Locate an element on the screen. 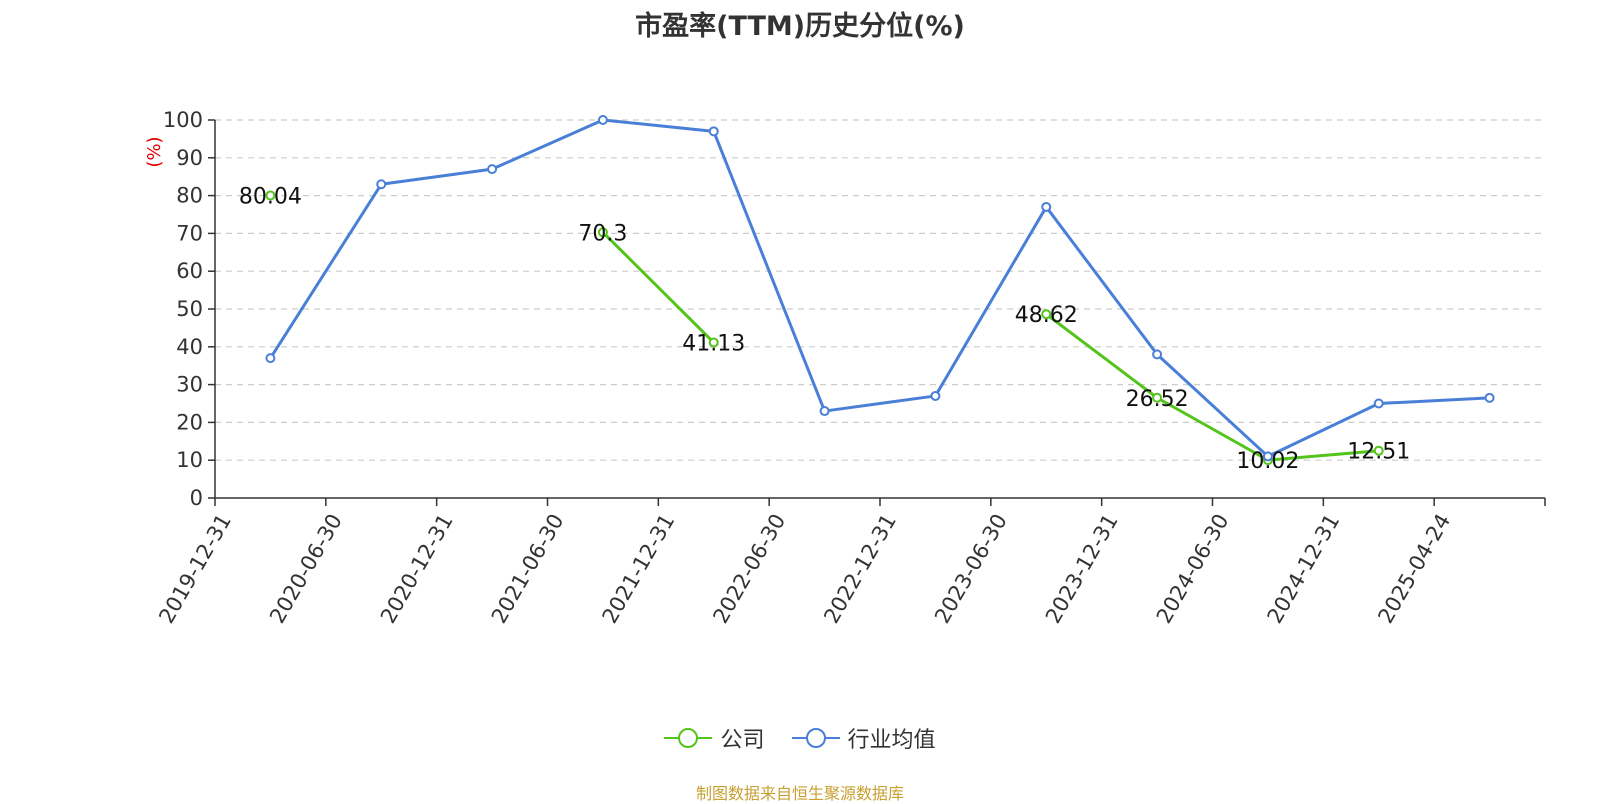  y-tick-label: 30 is located at coordinates (189, 385).